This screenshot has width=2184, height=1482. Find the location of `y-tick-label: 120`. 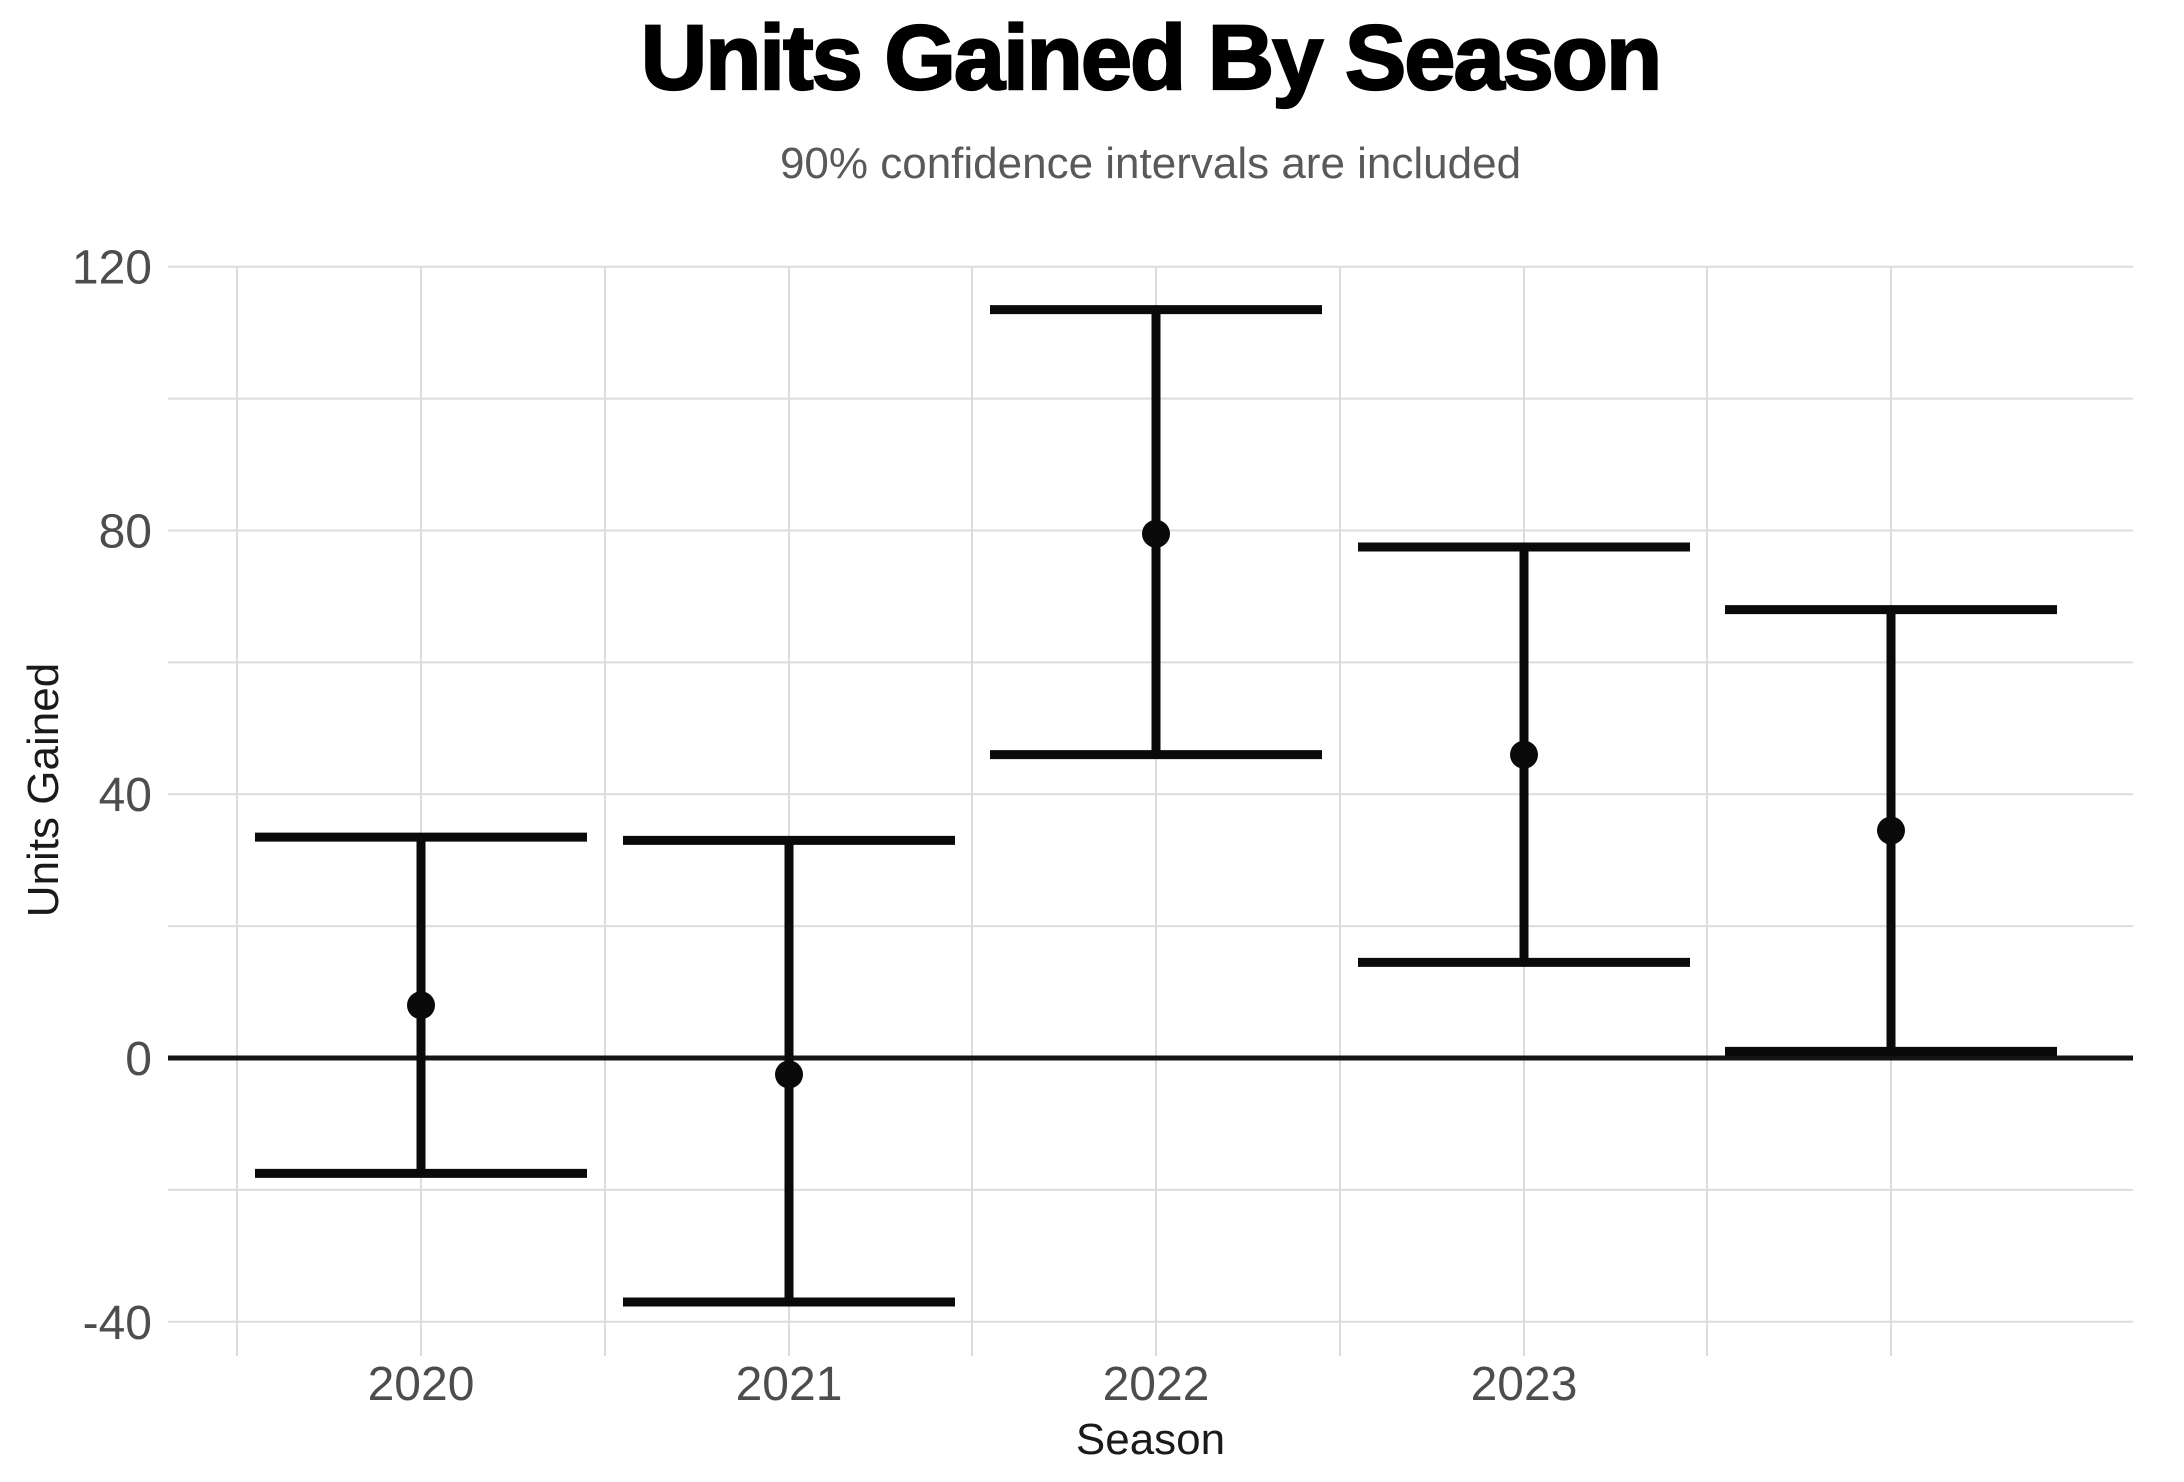

y-tick-label: 120 is located at coordinates (112, 268).